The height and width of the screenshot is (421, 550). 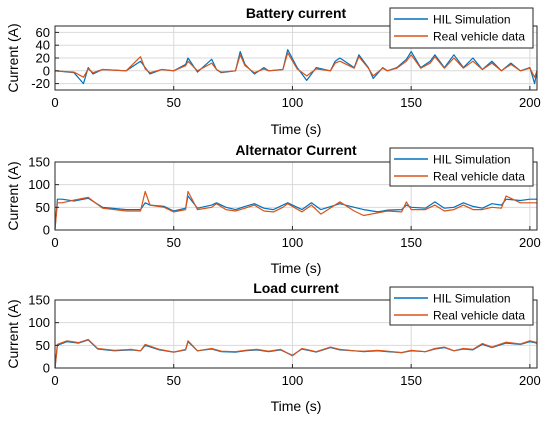 I want to click on y-tick-label: -20, so click(x=40, y=83).